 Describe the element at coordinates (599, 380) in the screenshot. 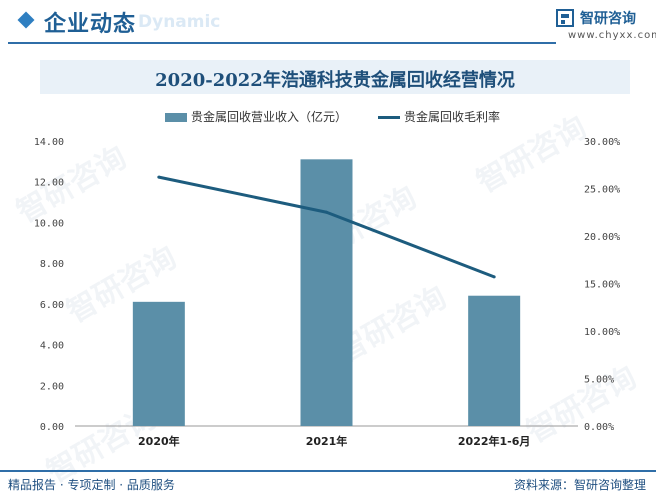

I see `y-right-tick-label: 5.00%` at that location.